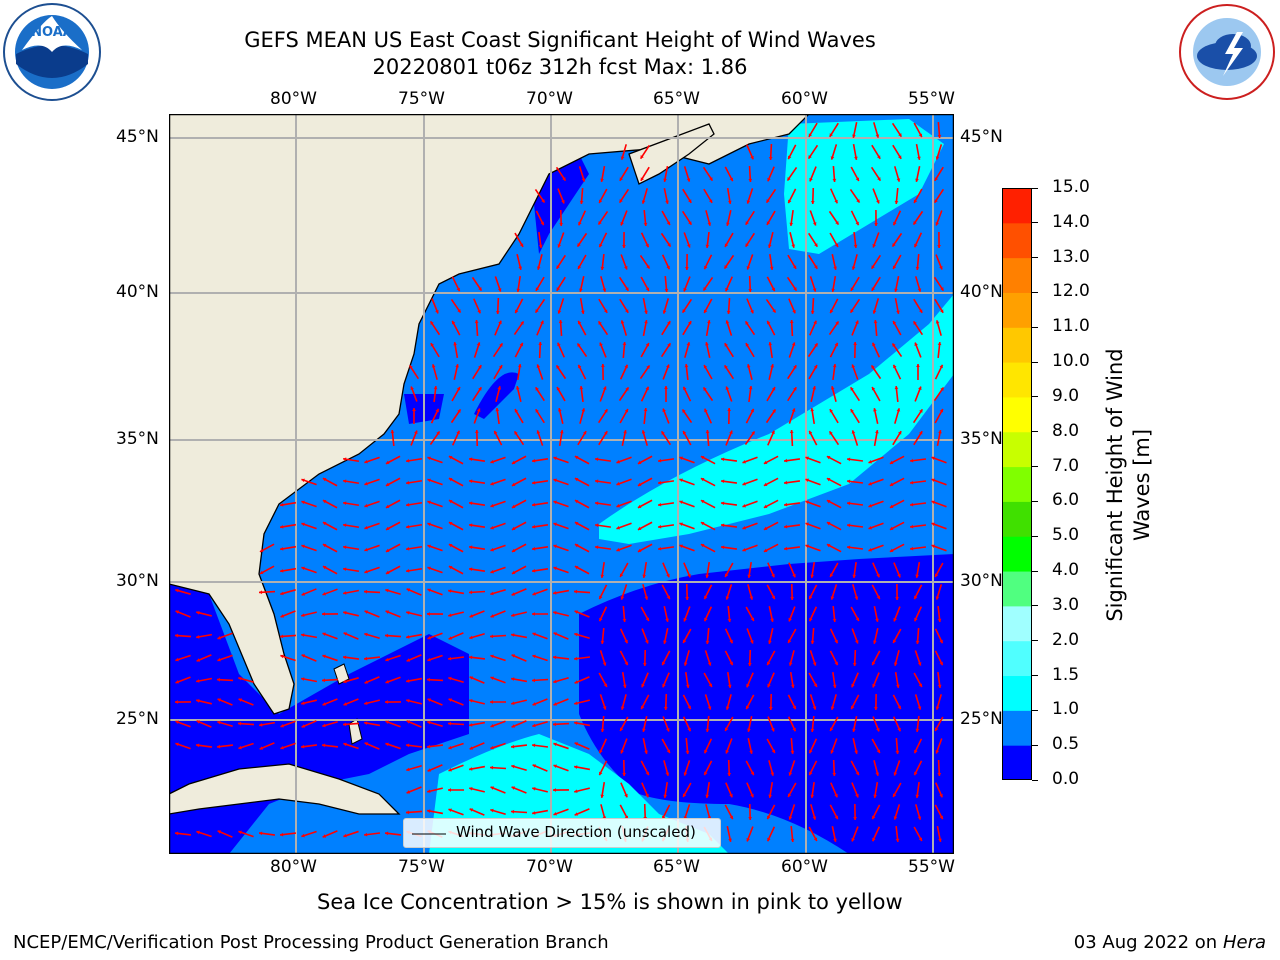 The image size is (1280, 960). What do you see at coordinates (137, 719) in the screenshot?
I see `lat-label-left-25n: 25°N` at bounding box center [137, 719].